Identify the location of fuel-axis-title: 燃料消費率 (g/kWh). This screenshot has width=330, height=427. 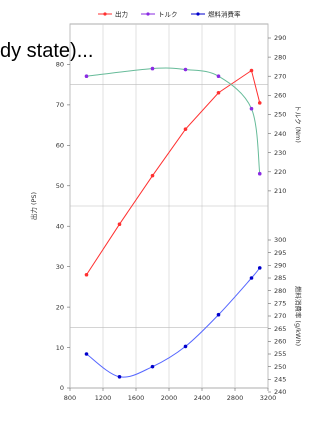
(298, 316).